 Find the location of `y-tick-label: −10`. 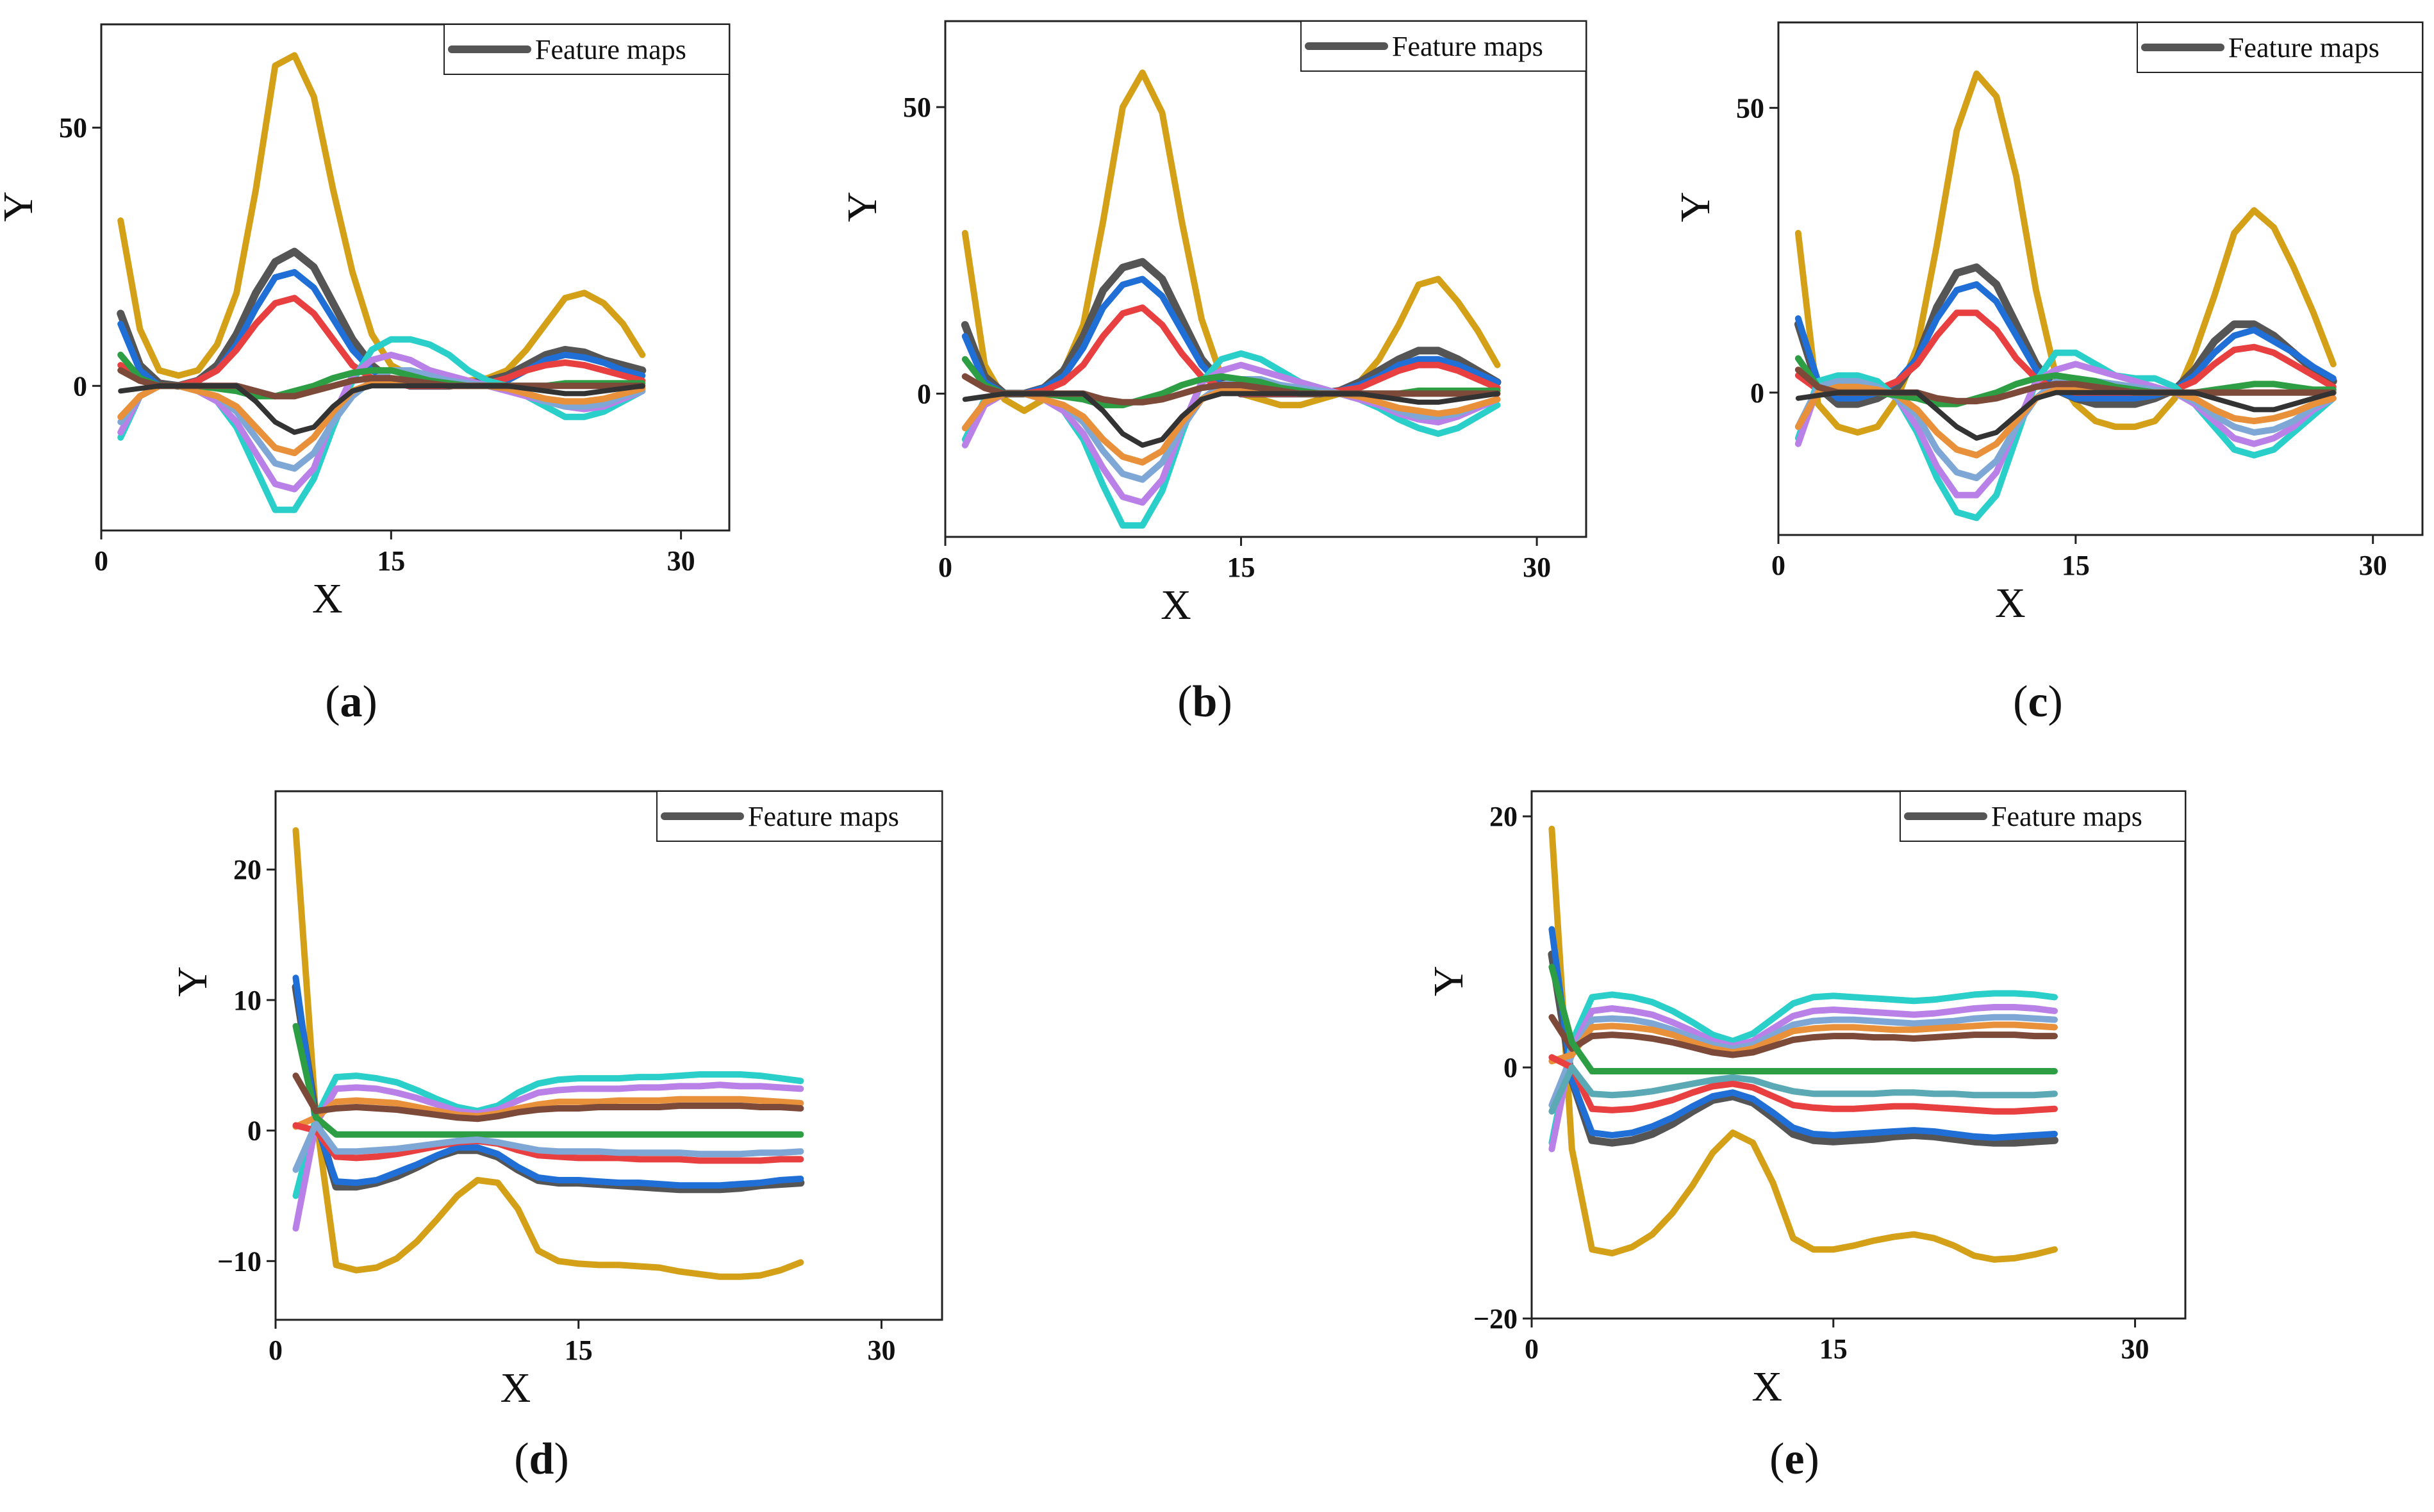

y-tick-label: −10 is located at coordinates (239, 1261).